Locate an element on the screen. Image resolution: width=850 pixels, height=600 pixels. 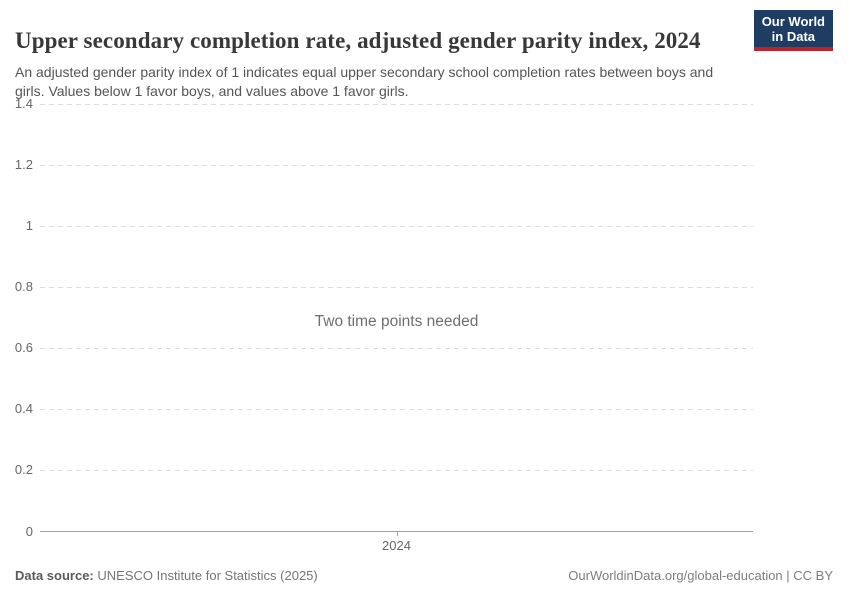
x-axis-tick-label: 2024 is located at coordinates (396, 545).